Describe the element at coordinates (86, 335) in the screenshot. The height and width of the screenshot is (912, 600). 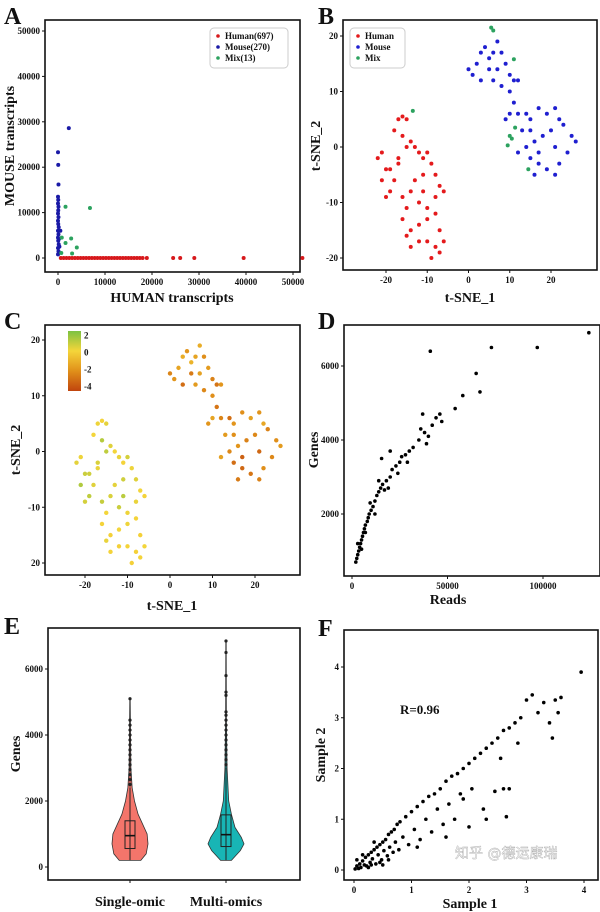
I see `colorbar-tick-label: 2` at that location.